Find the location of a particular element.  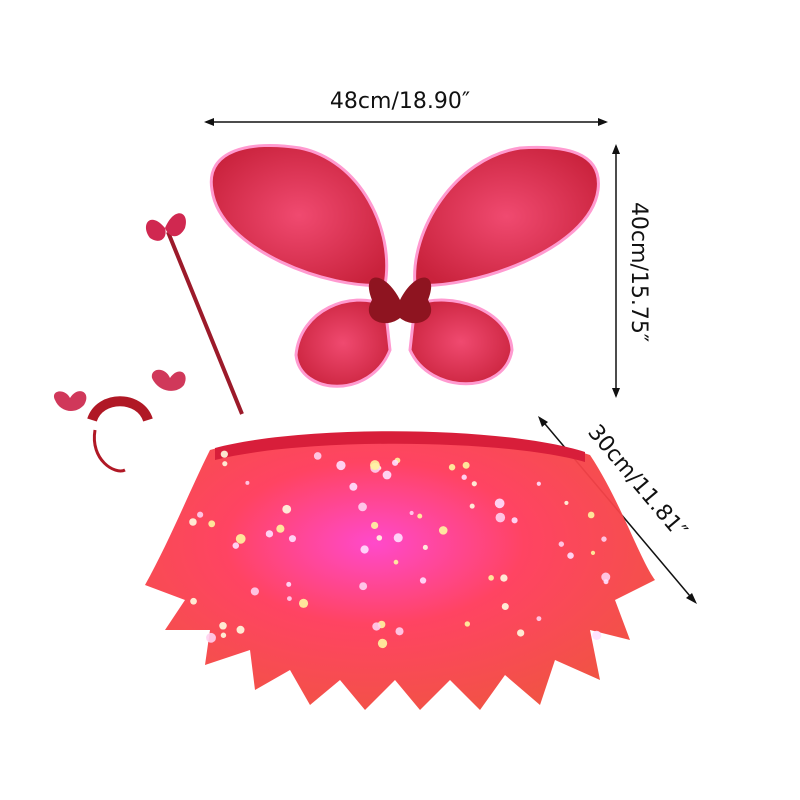

height-label: 40cm/15.75″ is located at coordinates (638, 272).